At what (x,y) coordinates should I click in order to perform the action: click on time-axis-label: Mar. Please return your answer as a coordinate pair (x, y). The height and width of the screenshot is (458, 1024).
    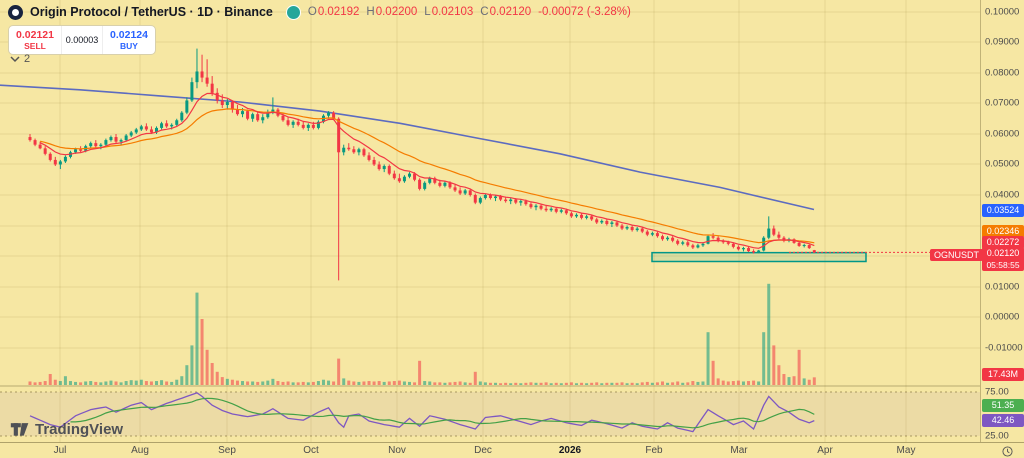
    Looking at the image, I should click on (739, 450).